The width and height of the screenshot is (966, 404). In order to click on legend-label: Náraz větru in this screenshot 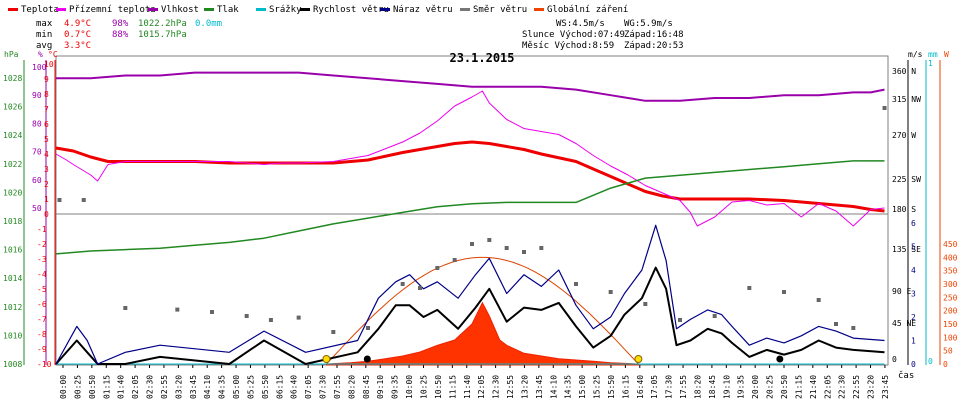, I will do `click(423, 10)`.